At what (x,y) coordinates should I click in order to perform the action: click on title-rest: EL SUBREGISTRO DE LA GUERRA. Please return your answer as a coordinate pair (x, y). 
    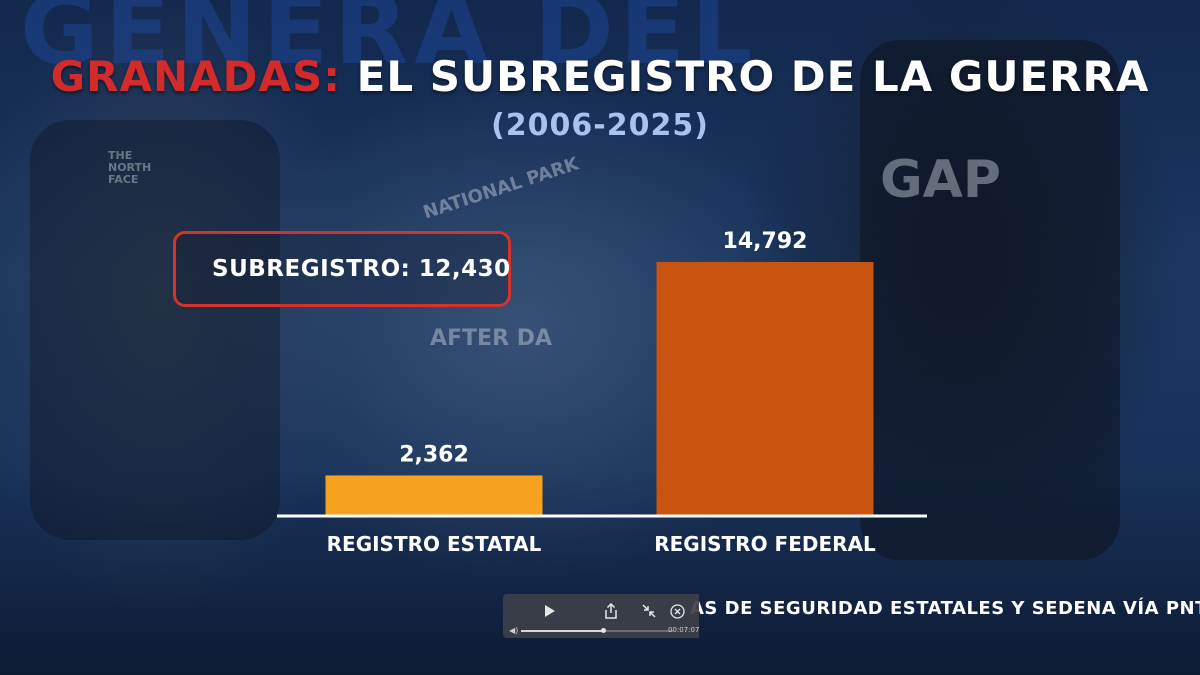
    Looking at the image, I should click on (753, 76).